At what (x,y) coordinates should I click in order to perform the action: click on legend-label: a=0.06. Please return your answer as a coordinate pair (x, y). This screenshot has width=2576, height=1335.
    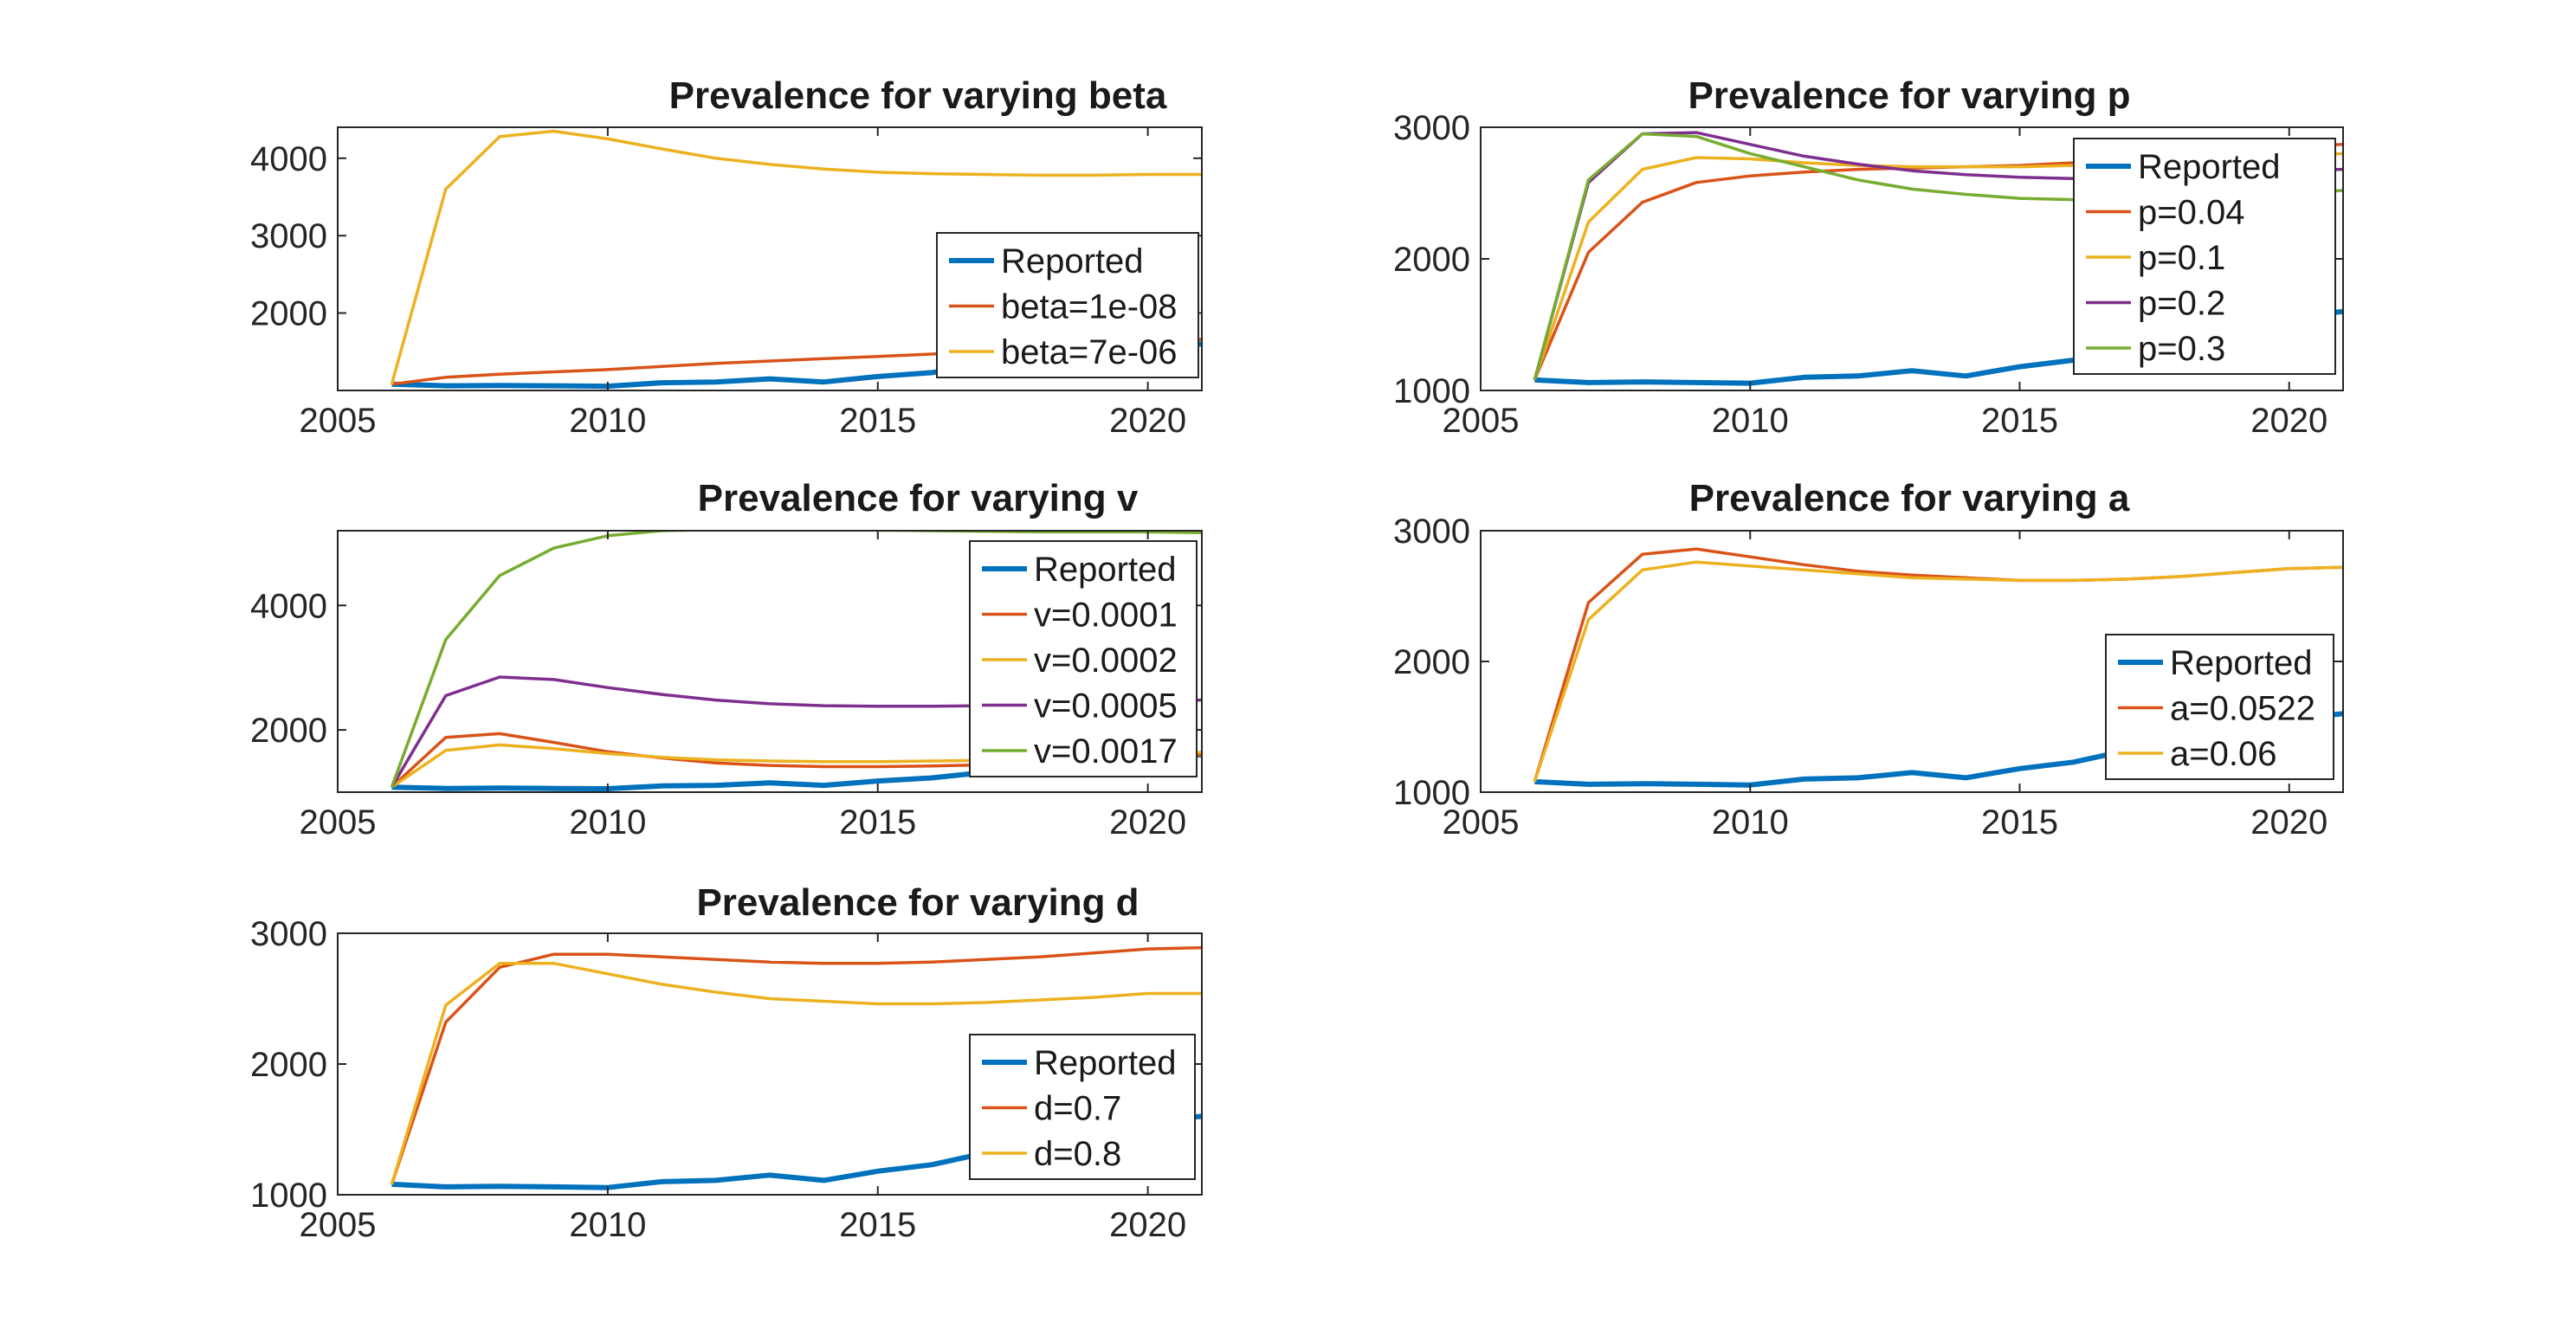
    Looking at the image, I should click on (2223, 754).